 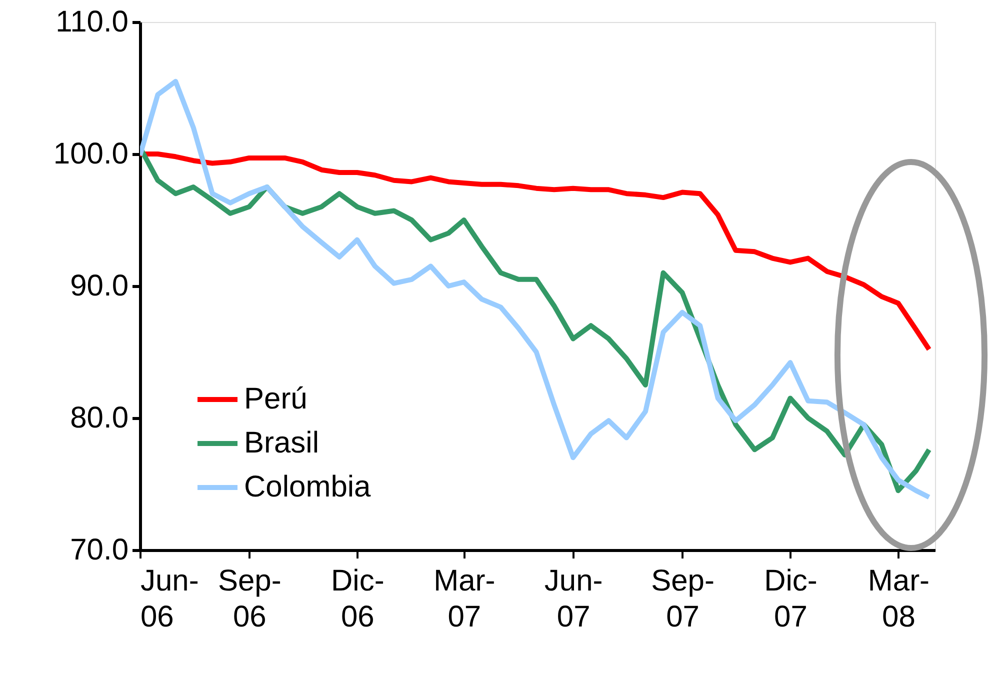 What do you see at coordinates (682, 599) in the screenshot?
I see `x-tick-label: Sep-07` at bounding box center [682, 599].